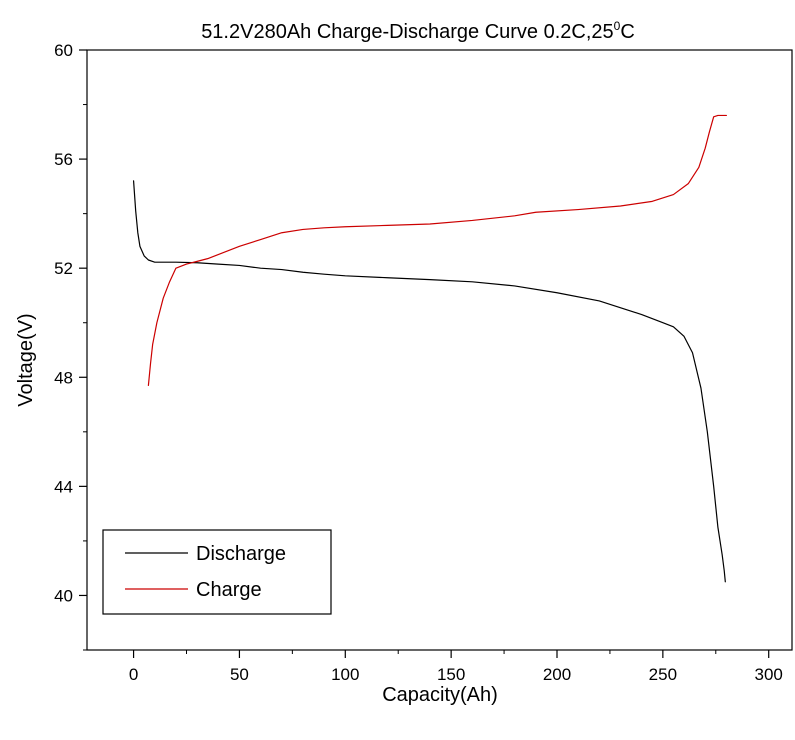 The image size is (795, 740). I want to click on x-tick-label-150: 150, so click(451, 674).